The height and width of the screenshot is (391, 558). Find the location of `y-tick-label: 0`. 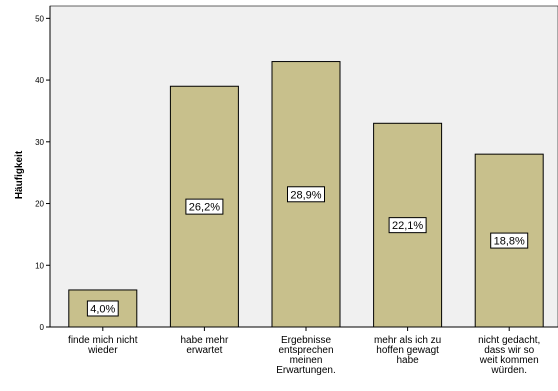

y-tick-label: 0 is located at coordinates (42, 327).